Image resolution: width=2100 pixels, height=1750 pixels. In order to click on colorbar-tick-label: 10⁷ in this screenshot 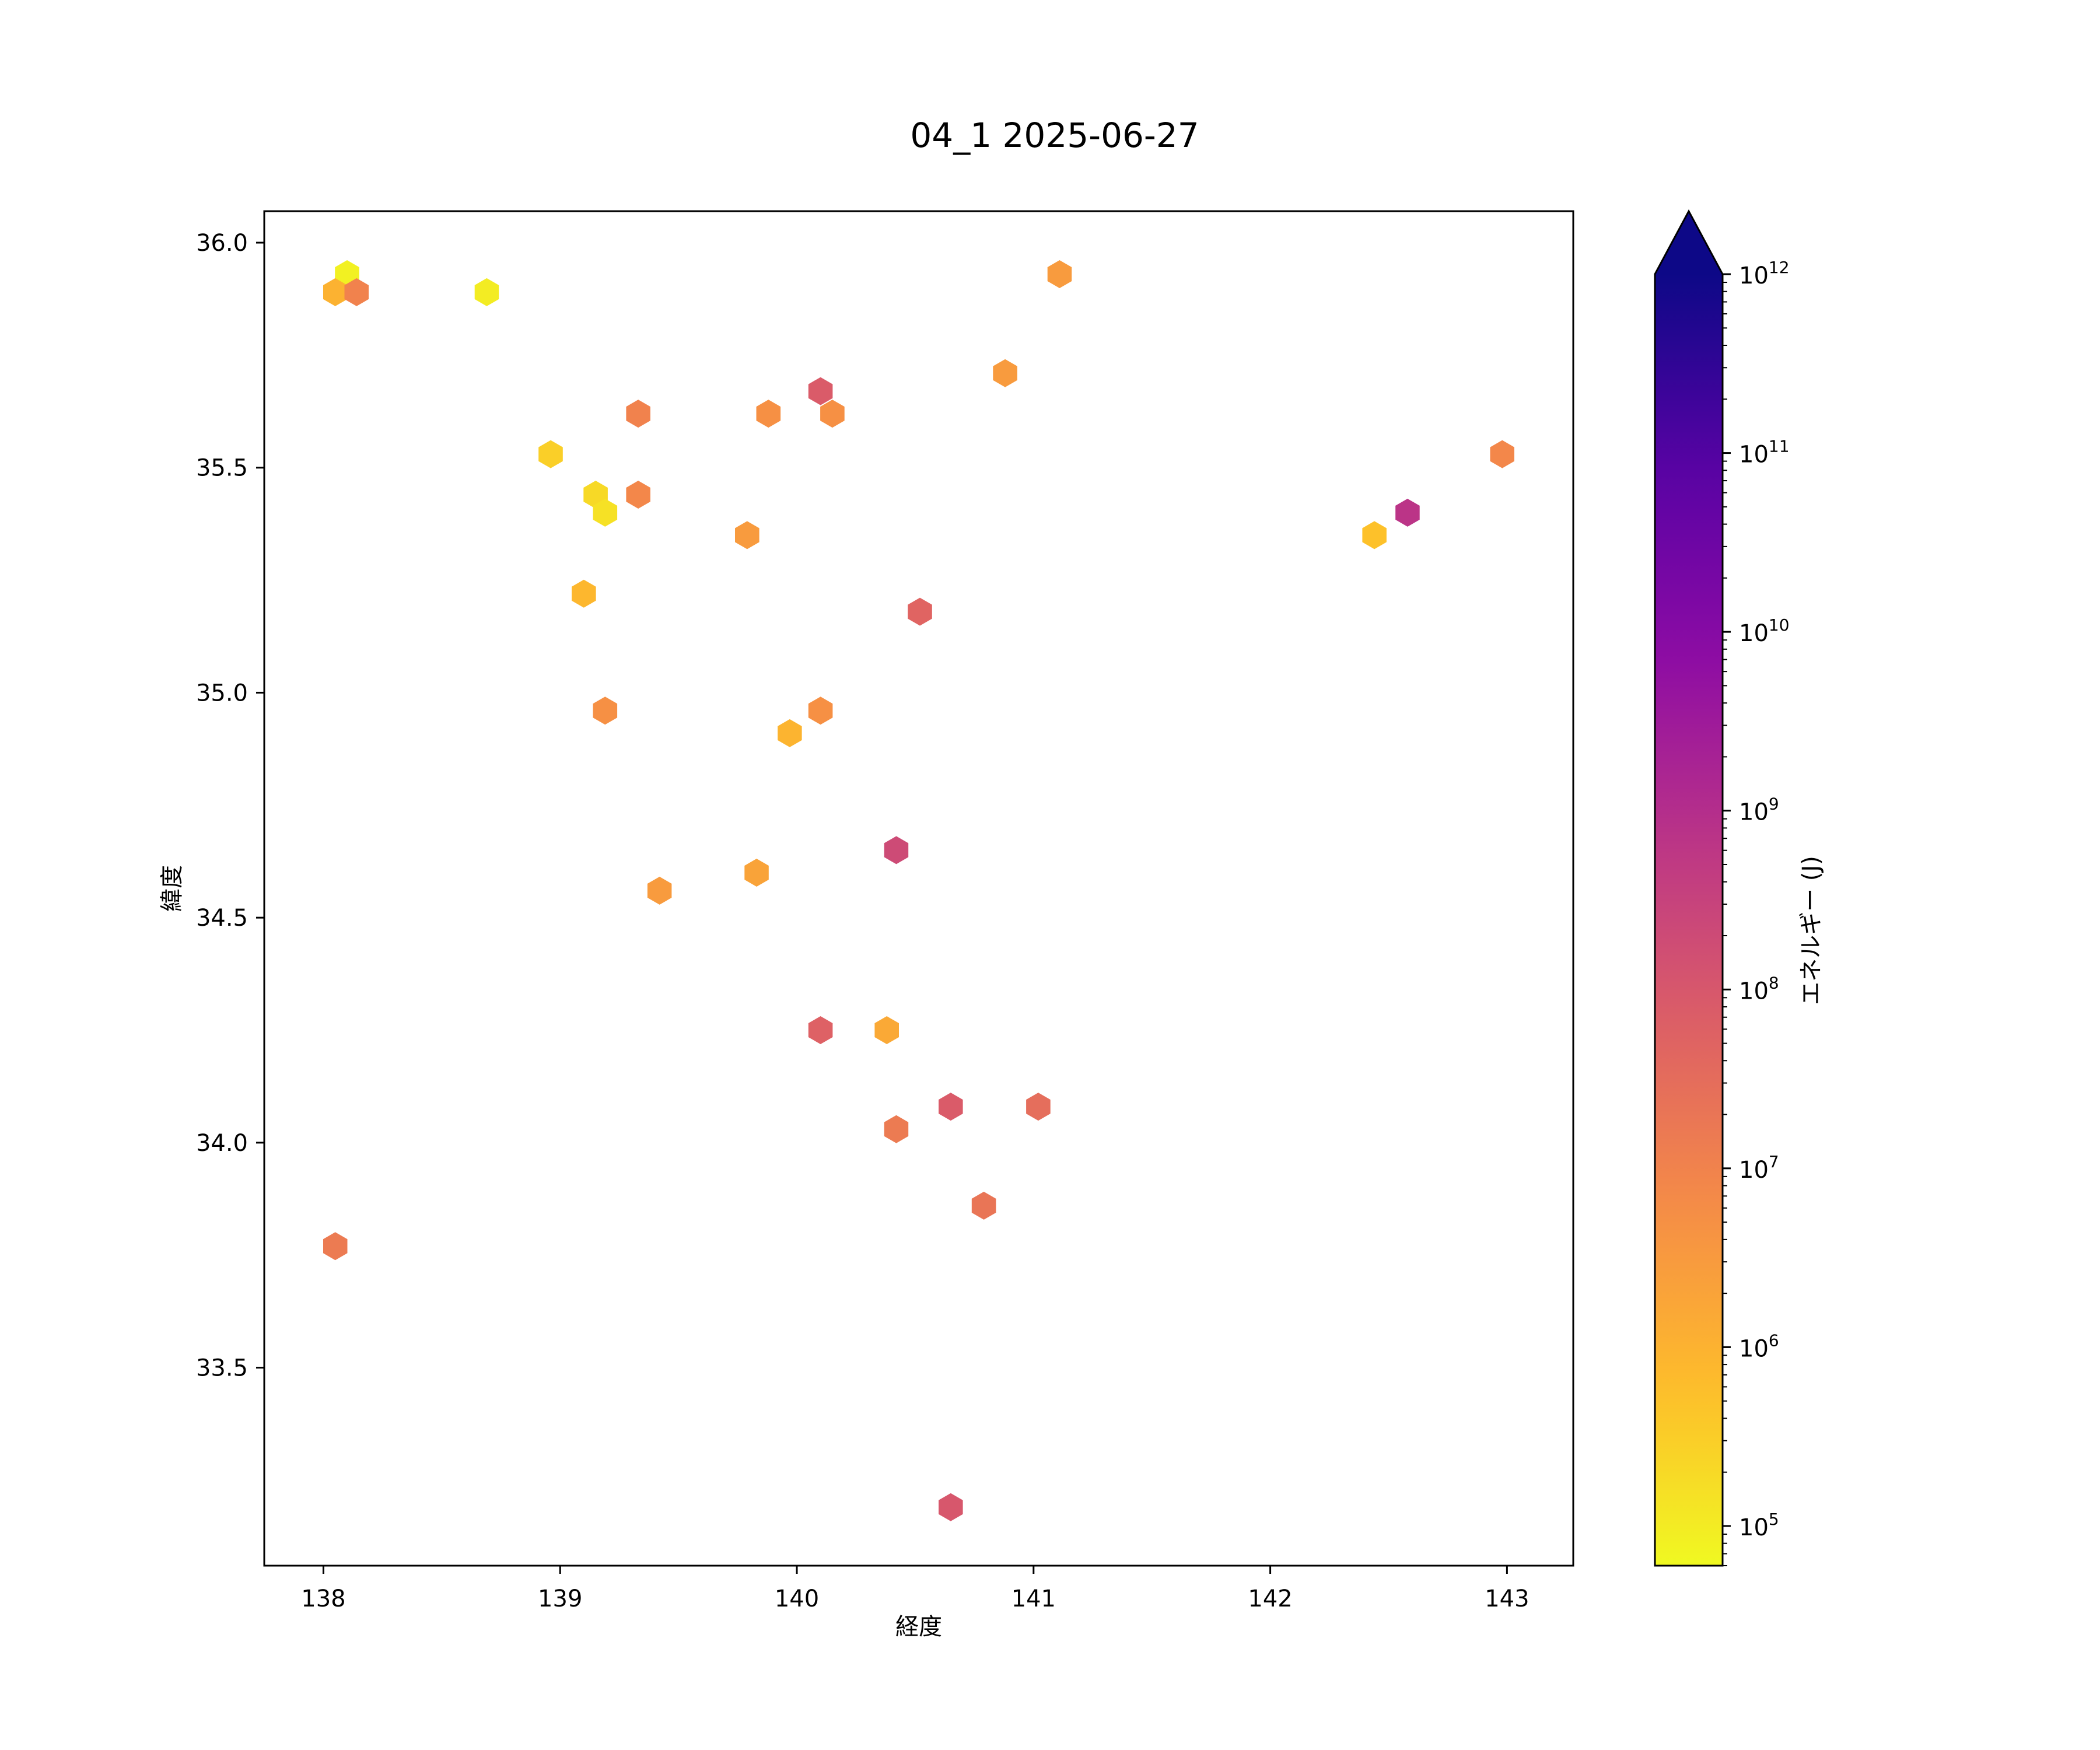, I will do `click(1759, 1168)`.